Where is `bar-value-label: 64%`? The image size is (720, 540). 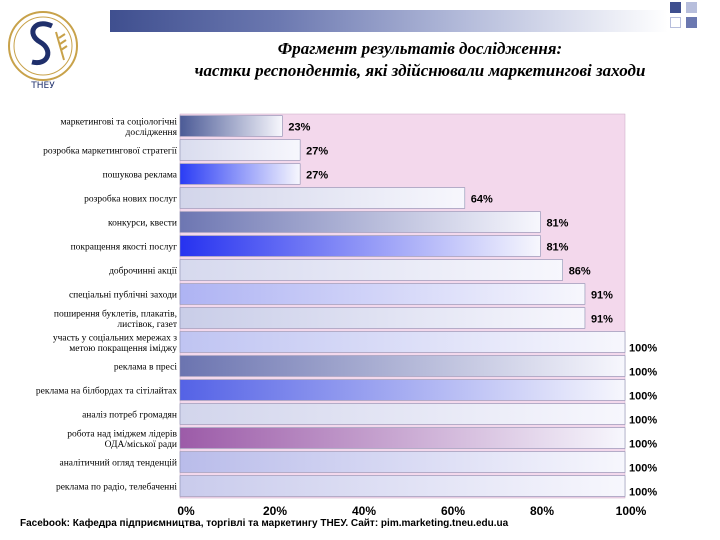 bar-value-label: 64% is located at coordinates (482, 200).